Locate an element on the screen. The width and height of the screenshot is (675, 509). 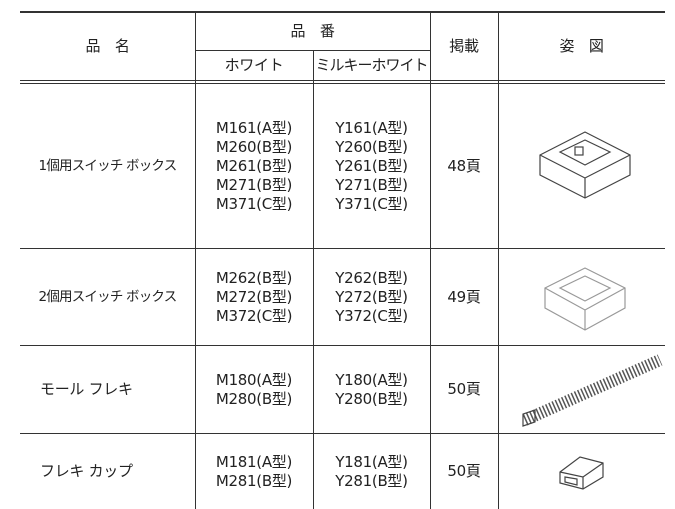
flexible-mold-figure is located at coordinates (592, 390).